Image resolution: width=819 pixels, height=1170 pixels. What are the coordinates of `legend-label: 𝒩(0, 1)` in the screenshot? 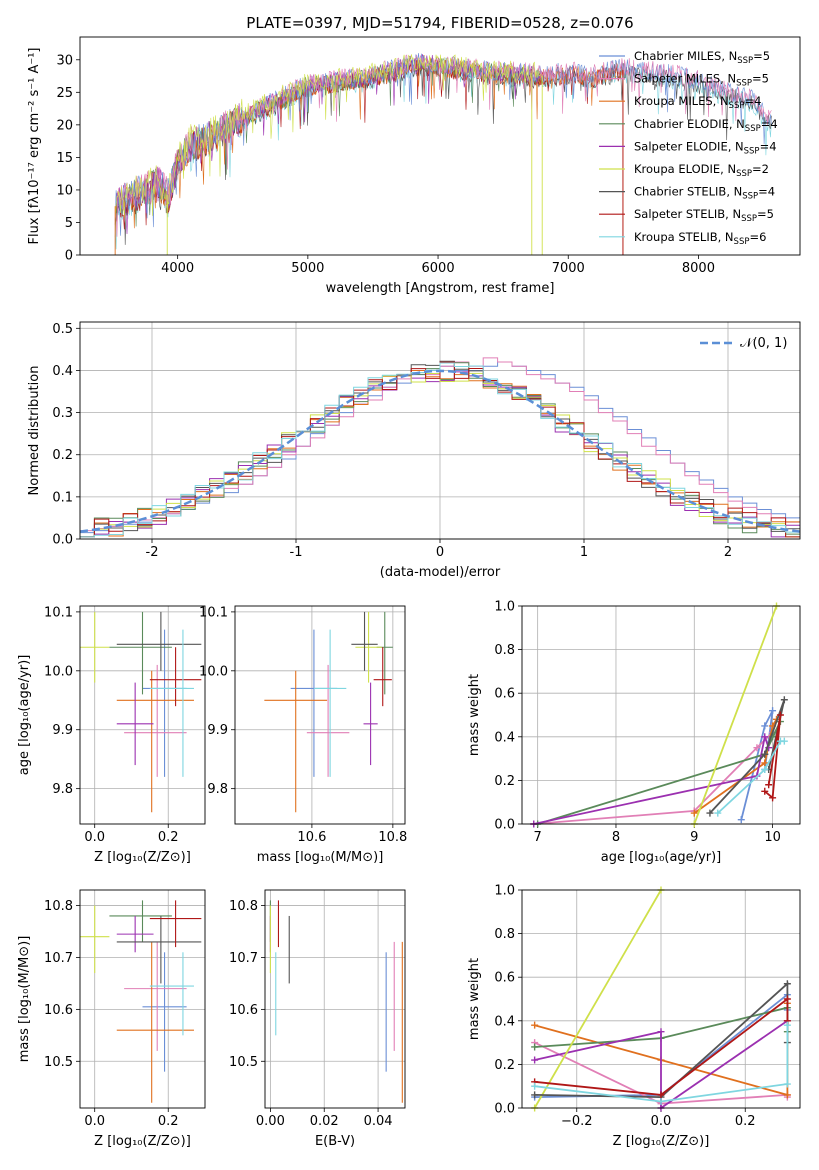 It's located at (763, 343).